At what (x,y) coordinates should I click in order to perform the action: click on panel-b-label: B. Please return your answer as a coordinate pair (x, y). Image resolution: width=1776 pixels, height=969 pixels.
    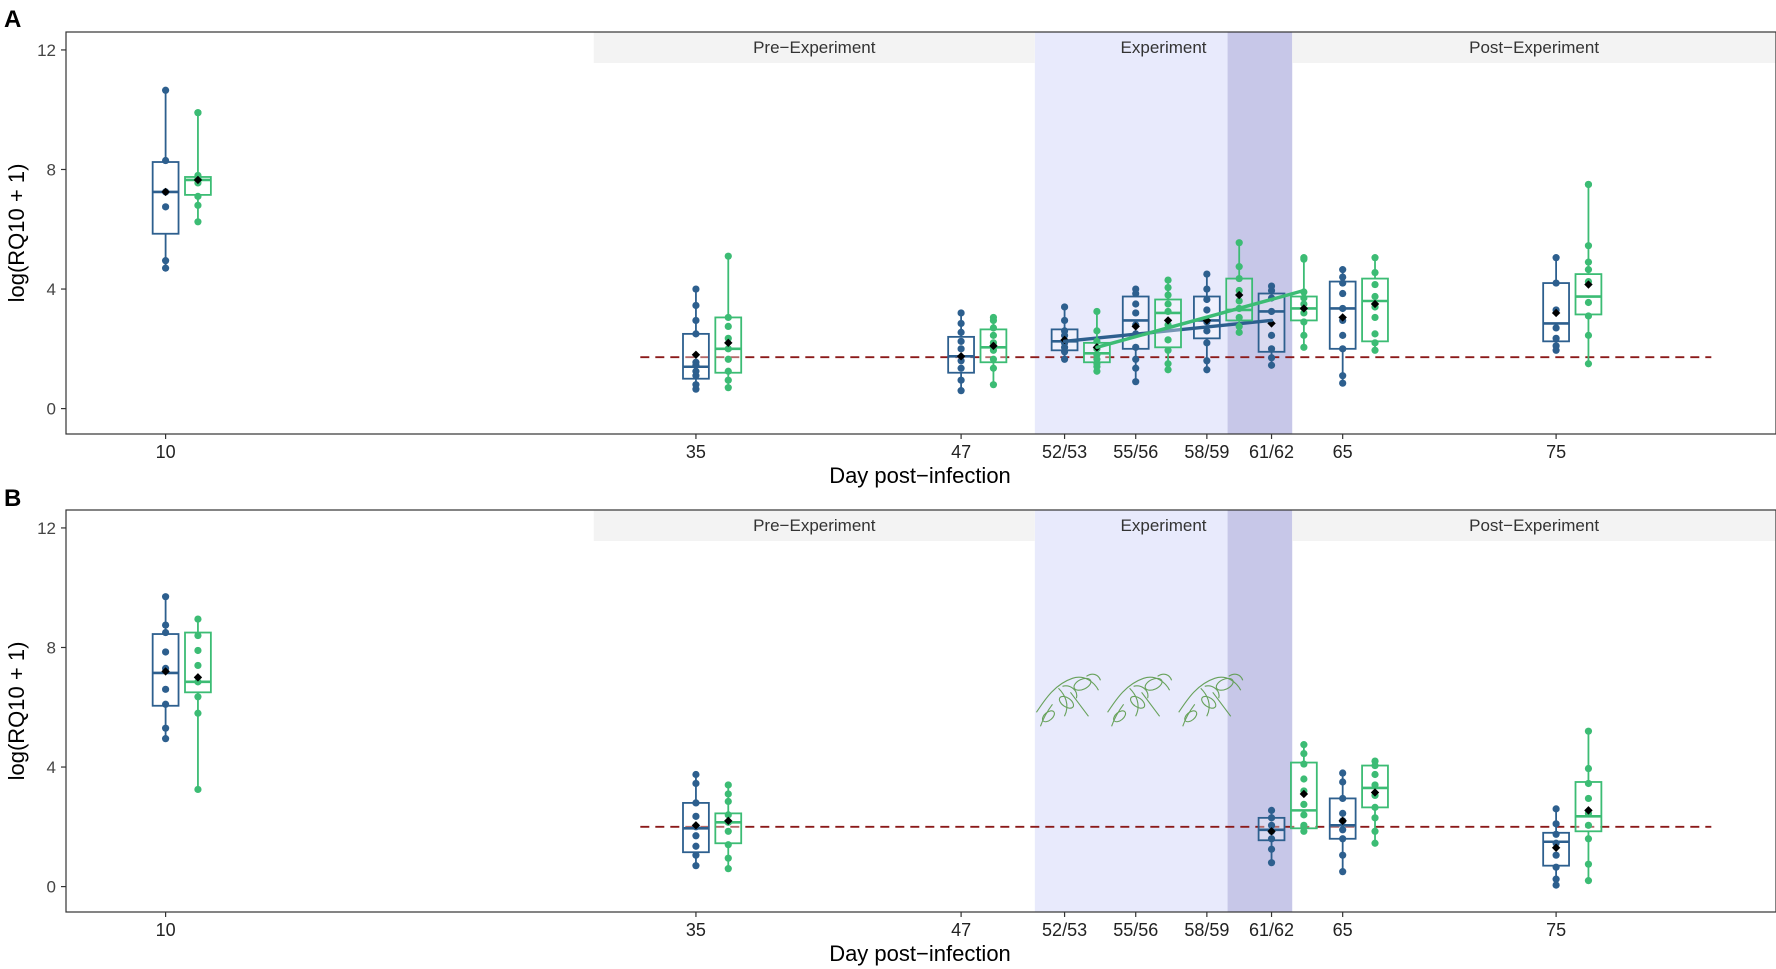
    Looking at the image, I should click on (12, 498).